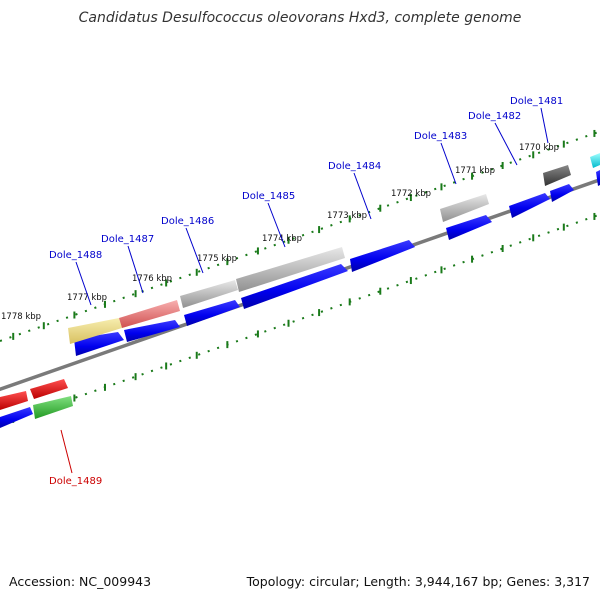  Describe the element at coordinates (539, 148) in the screenshot. I see `scale-label: 1770 kbp` at that location.